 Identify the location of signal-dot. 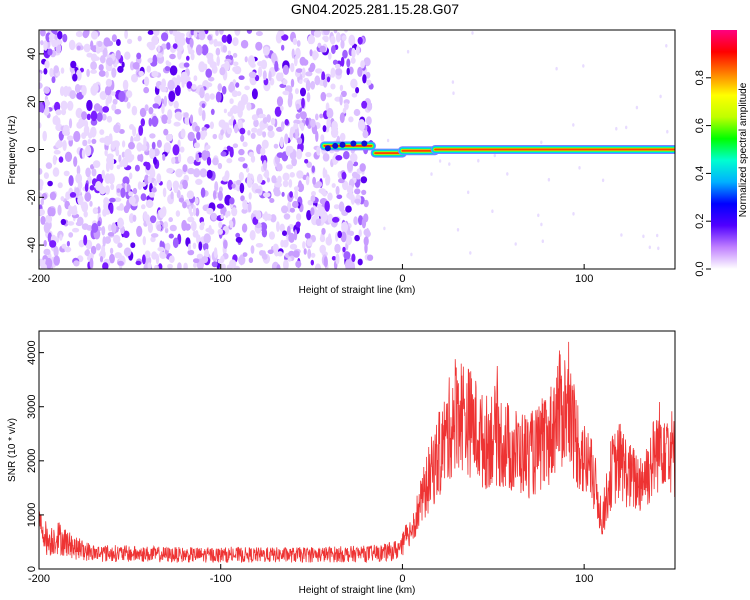
(327, 148).